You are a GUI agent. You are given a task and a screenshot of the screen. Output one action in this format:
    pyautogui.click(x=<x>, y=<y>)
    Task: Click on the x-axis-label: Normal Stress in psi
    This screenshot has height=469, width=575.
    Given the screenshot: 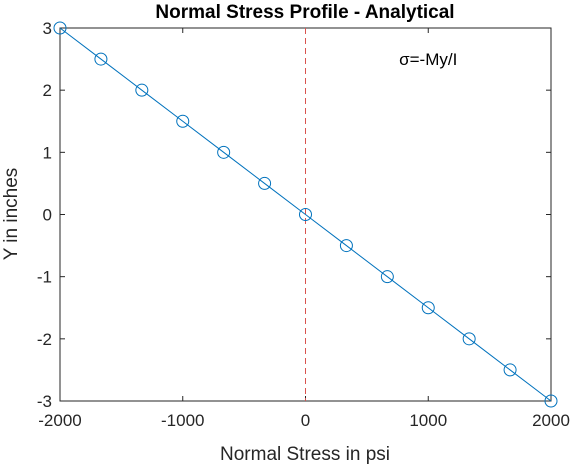 What is the action you would take?
    pyautogui.click(x=305, y=454)
    